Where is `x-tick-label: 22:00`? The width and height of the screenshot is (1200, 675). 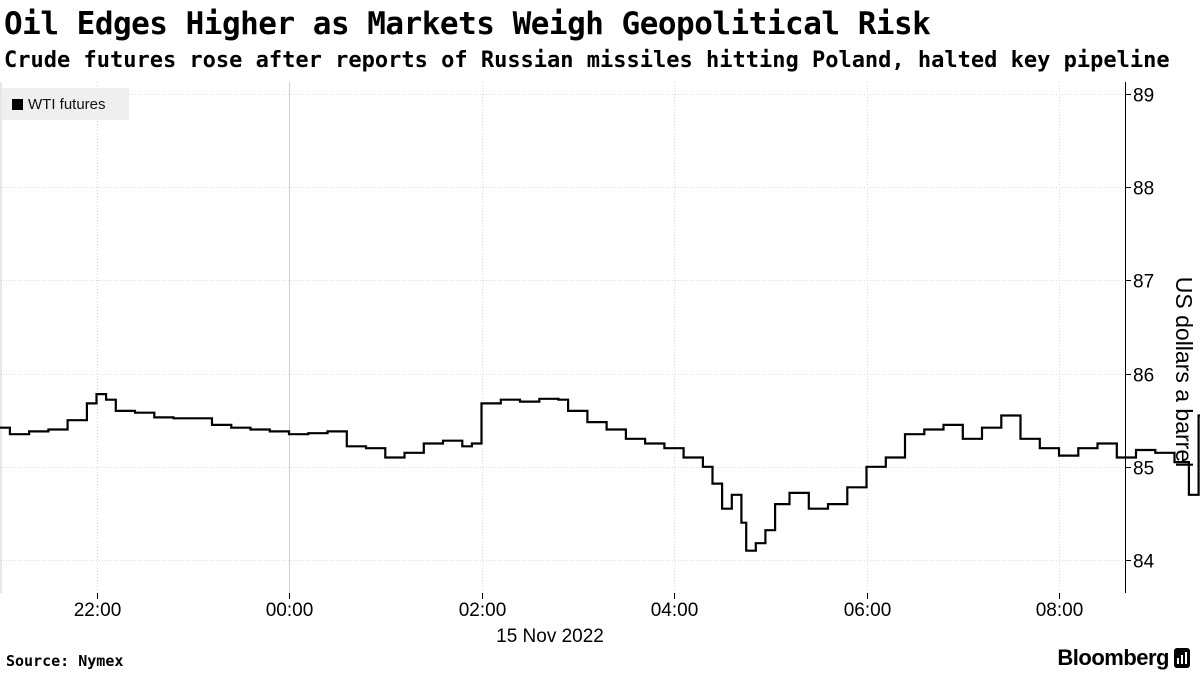
x-tick-label: 22:00 is located at coordinates (98, 610).